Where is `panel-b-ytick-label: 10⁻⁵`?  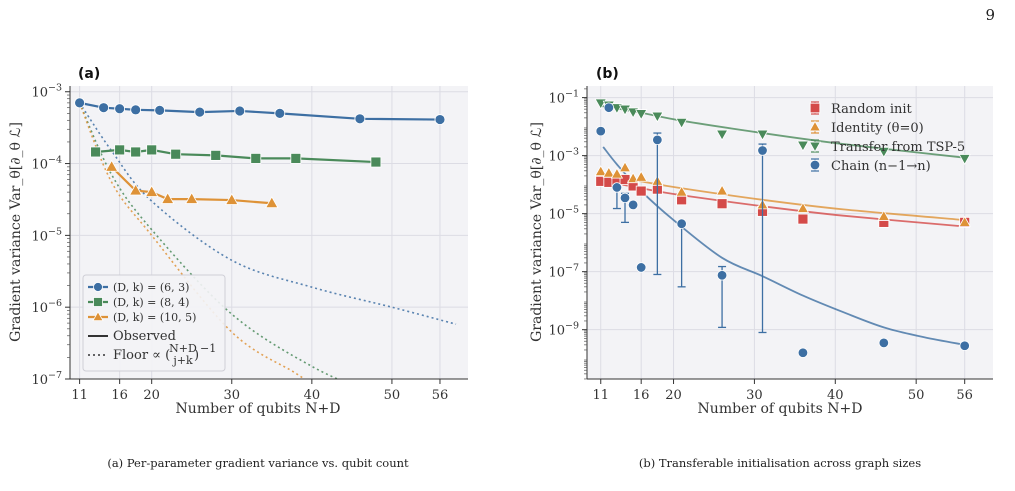
panel-b-ytick-label: 10⁻⁵ is located at coordinates (563, 214).